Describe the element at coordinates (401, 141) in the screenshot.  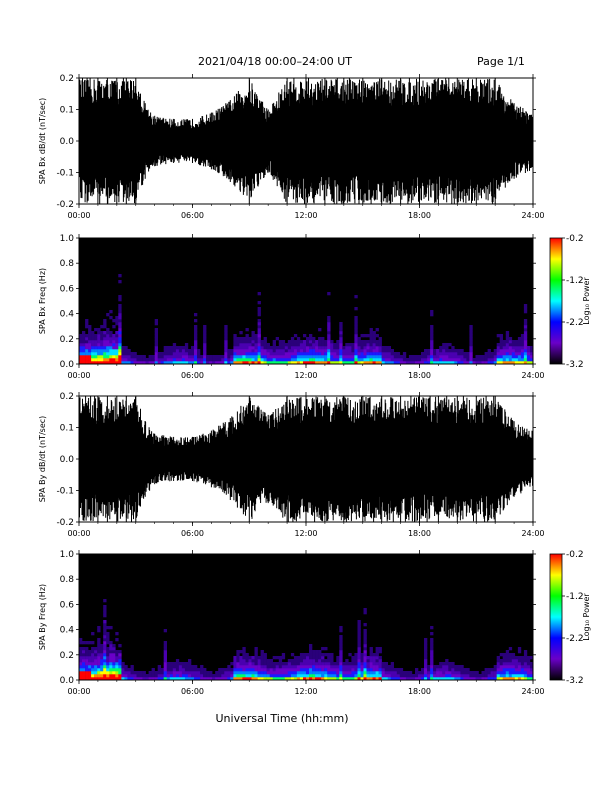
I see `envelope-point` at that location.